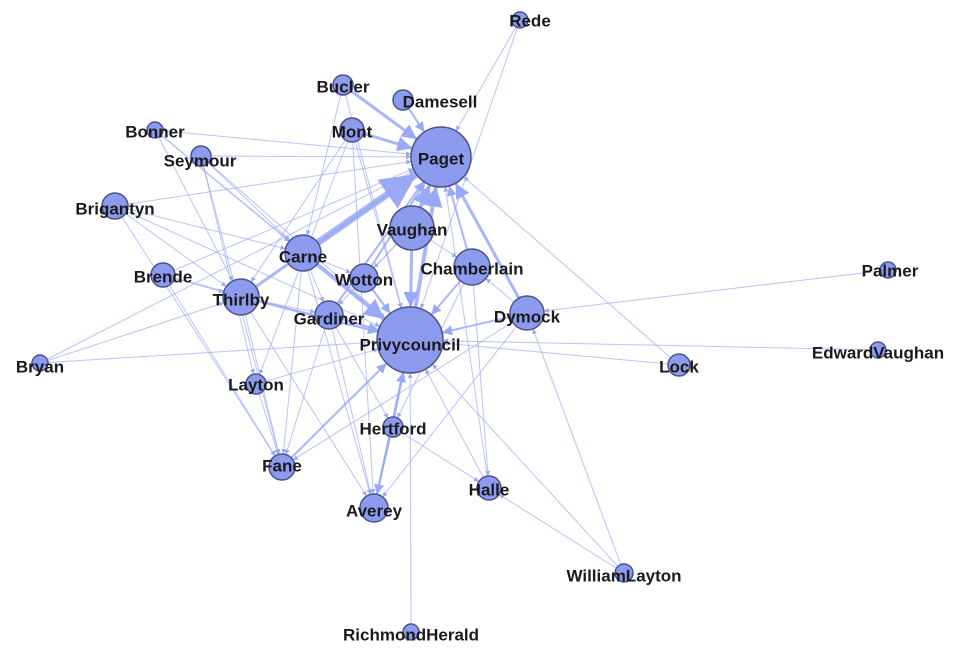 The width and height of the screenshot is (974, 650). I want to click on node-label: Bonner, so click(155, 131).